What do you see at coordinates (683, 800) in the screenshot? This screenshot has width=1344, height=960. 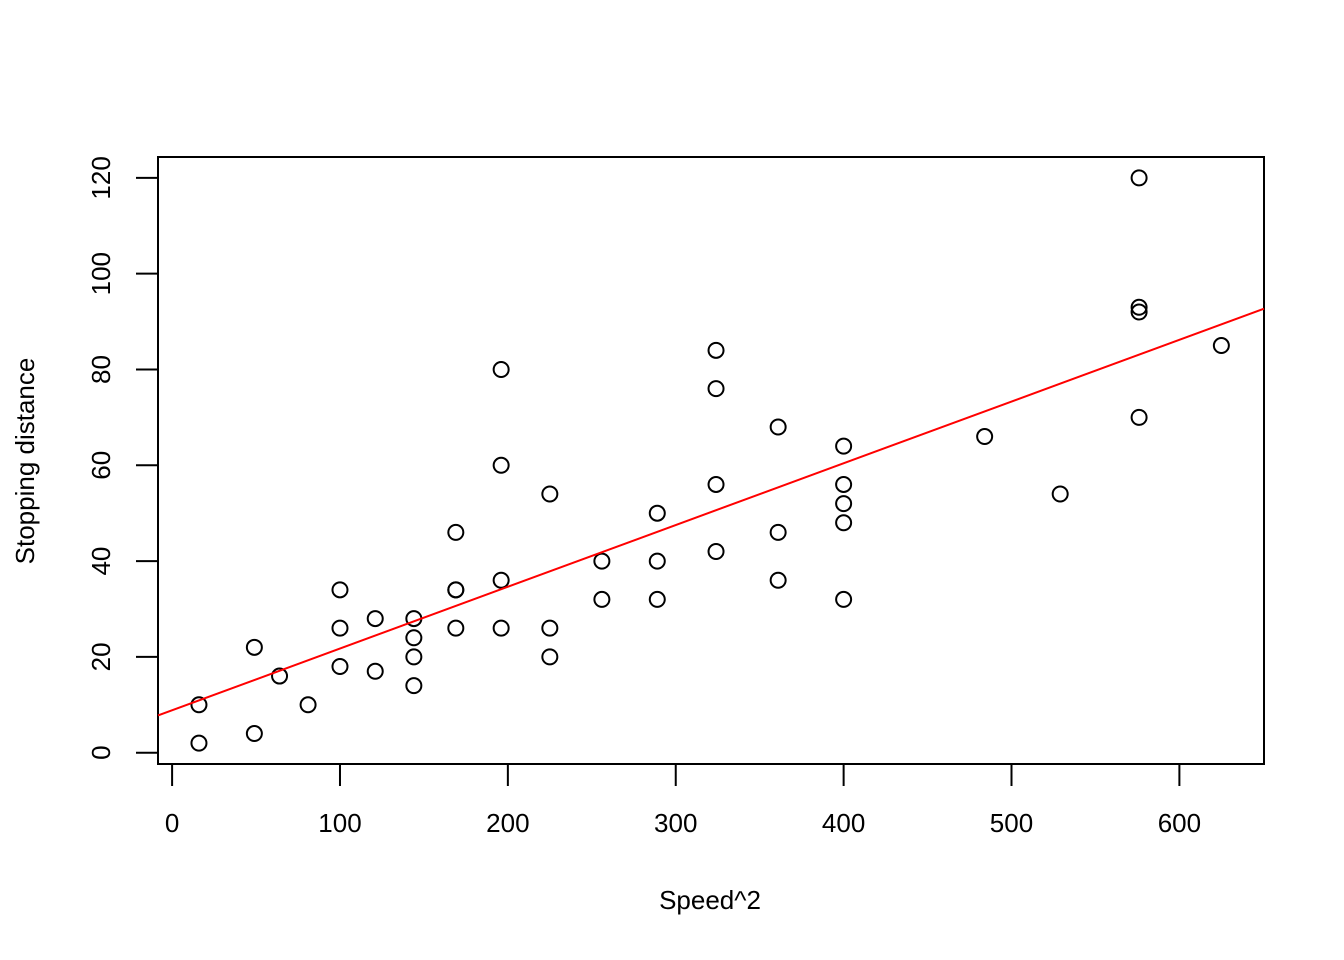 I see `x-axis: 0 100 200 300 400 500 600` at bounding box center [683, 800].